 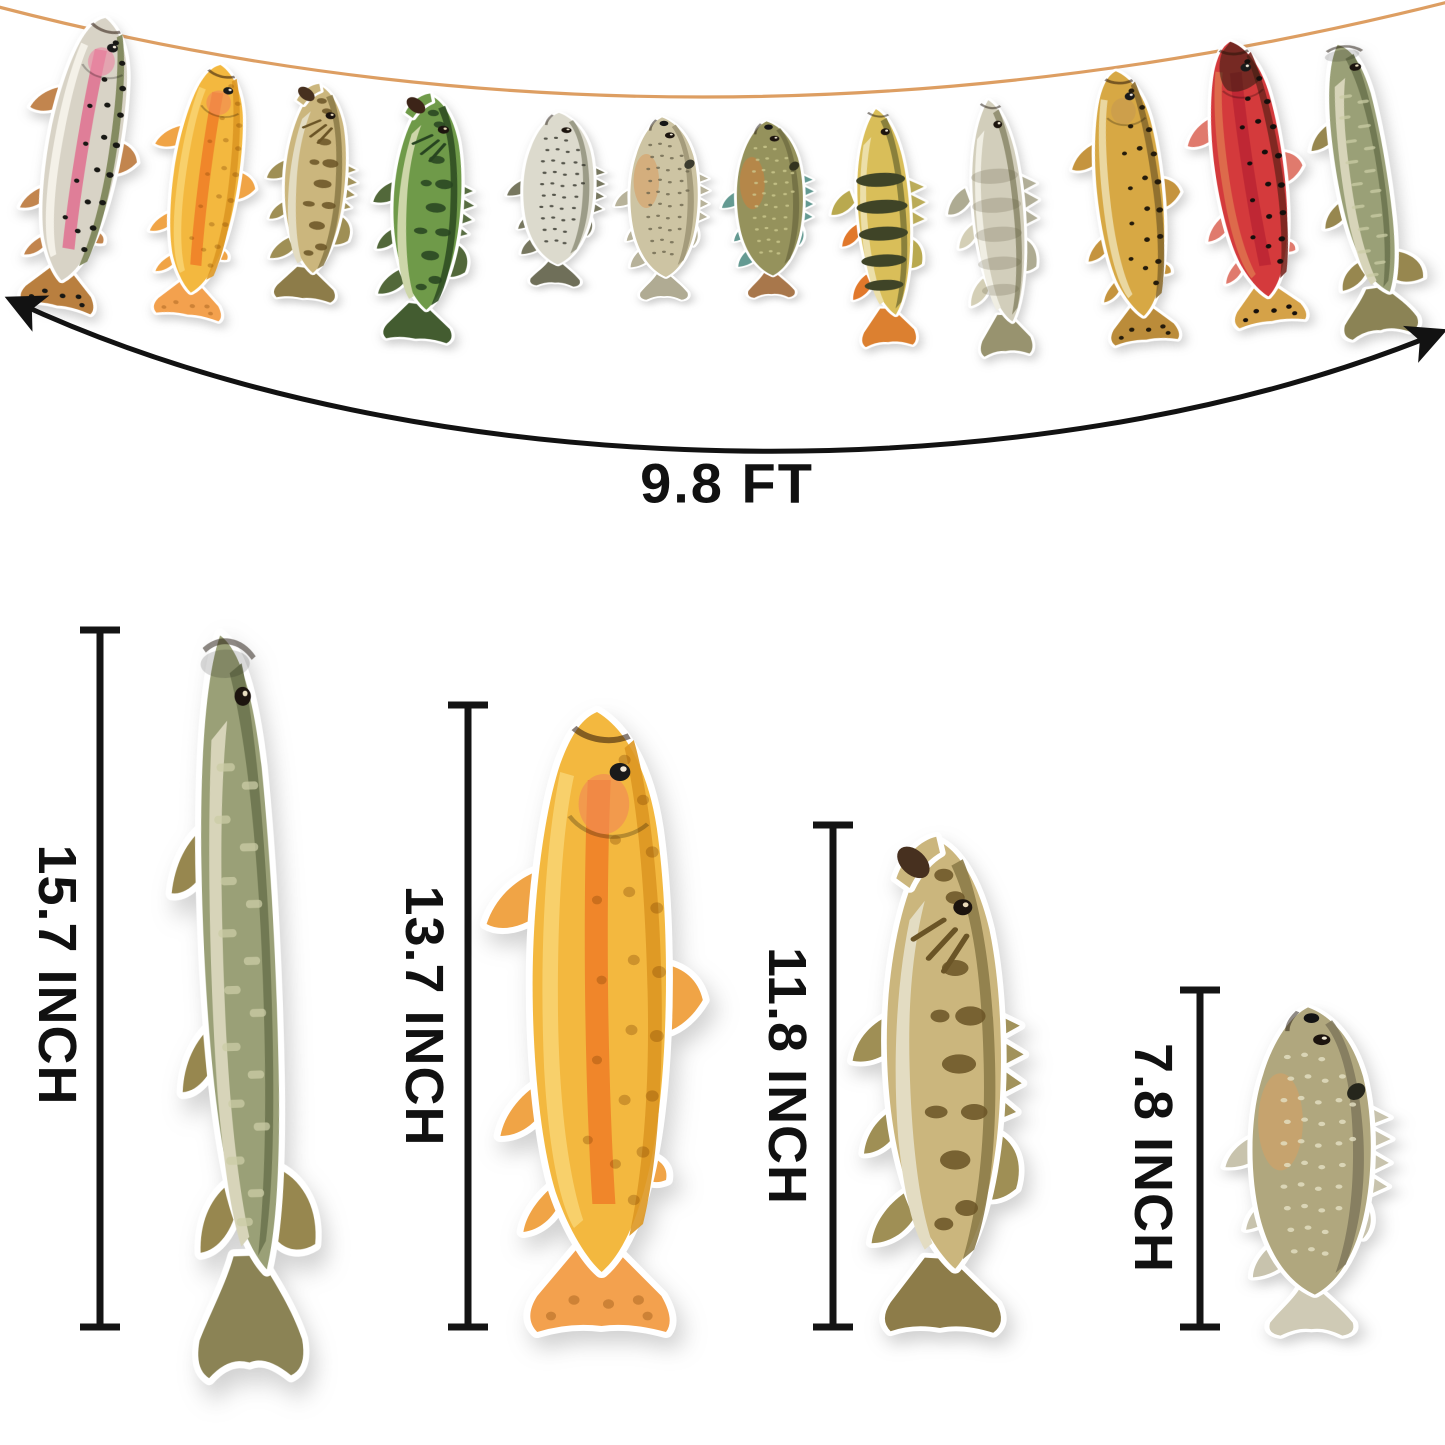 What do you see at coordinates (879, 228) in the screenshot?
I see `banner-fish-yellow-perch` at bounding box center [879, 228].